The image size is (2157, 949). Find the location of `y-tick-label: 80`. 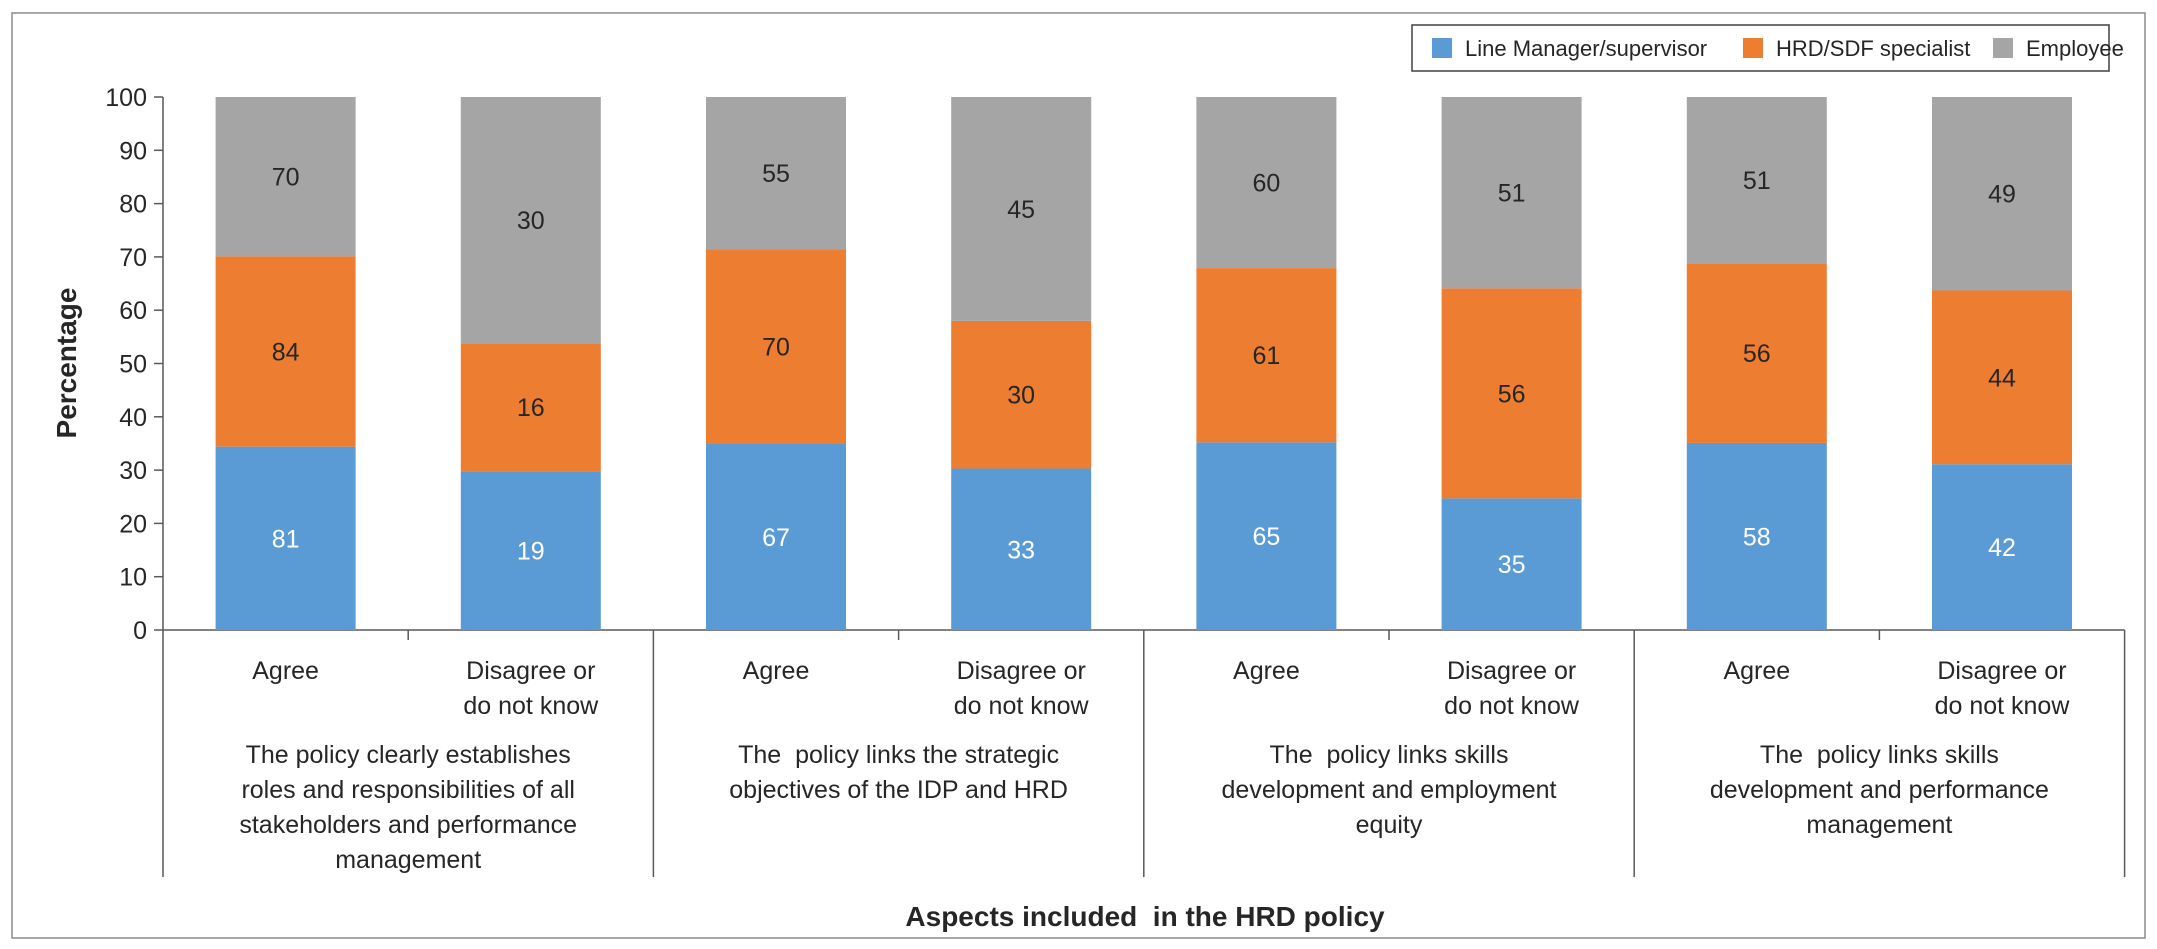

y-tick-label: 80 is located at coordinates (133, 205).